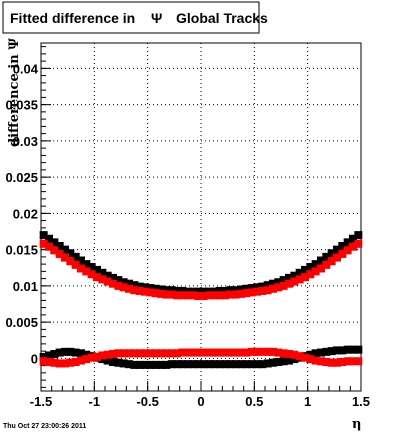 The image size is (400, 433). What do you see at coordinates (25, 141) in the screenshot?
I see `y-tick-label: 0.03` at bounding box center [25, 141].